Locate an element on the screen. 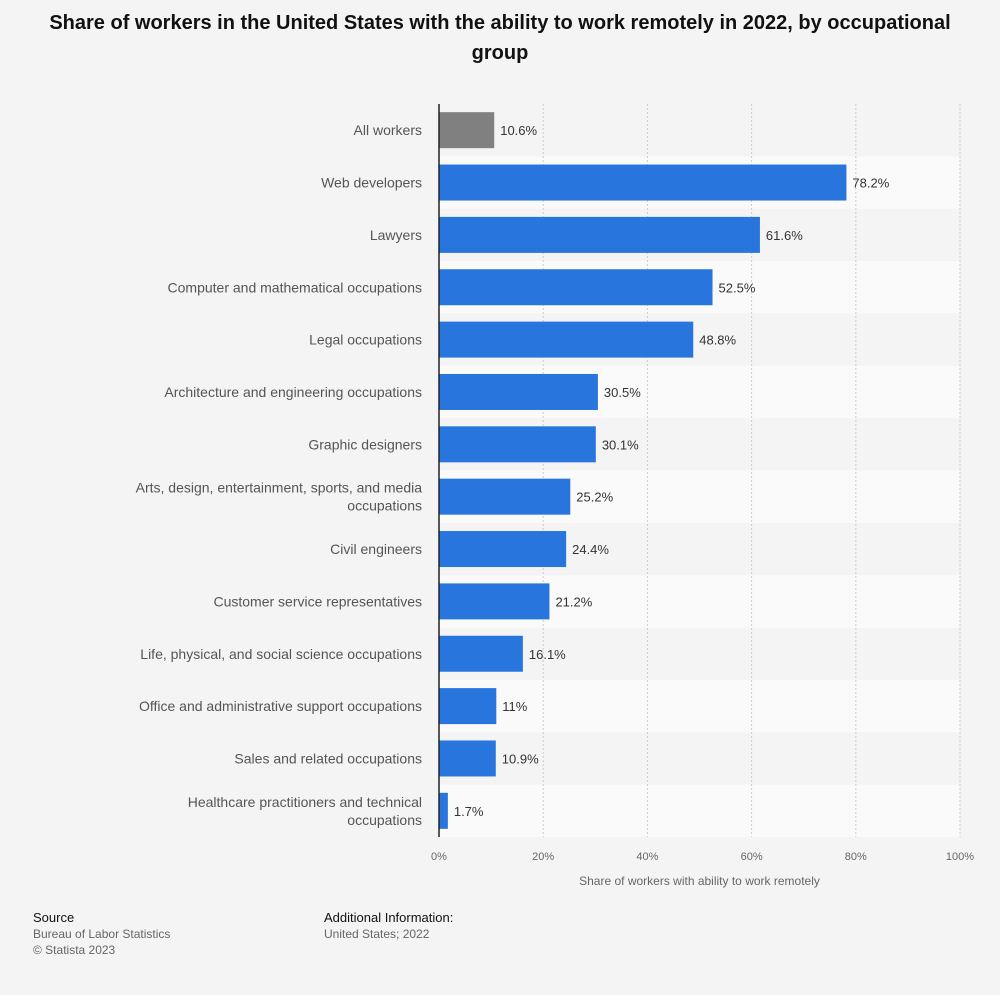 The width and height of the screenshot is (1000, 995). category-label: Sales and related occupations is located at coordinates (328, 758).